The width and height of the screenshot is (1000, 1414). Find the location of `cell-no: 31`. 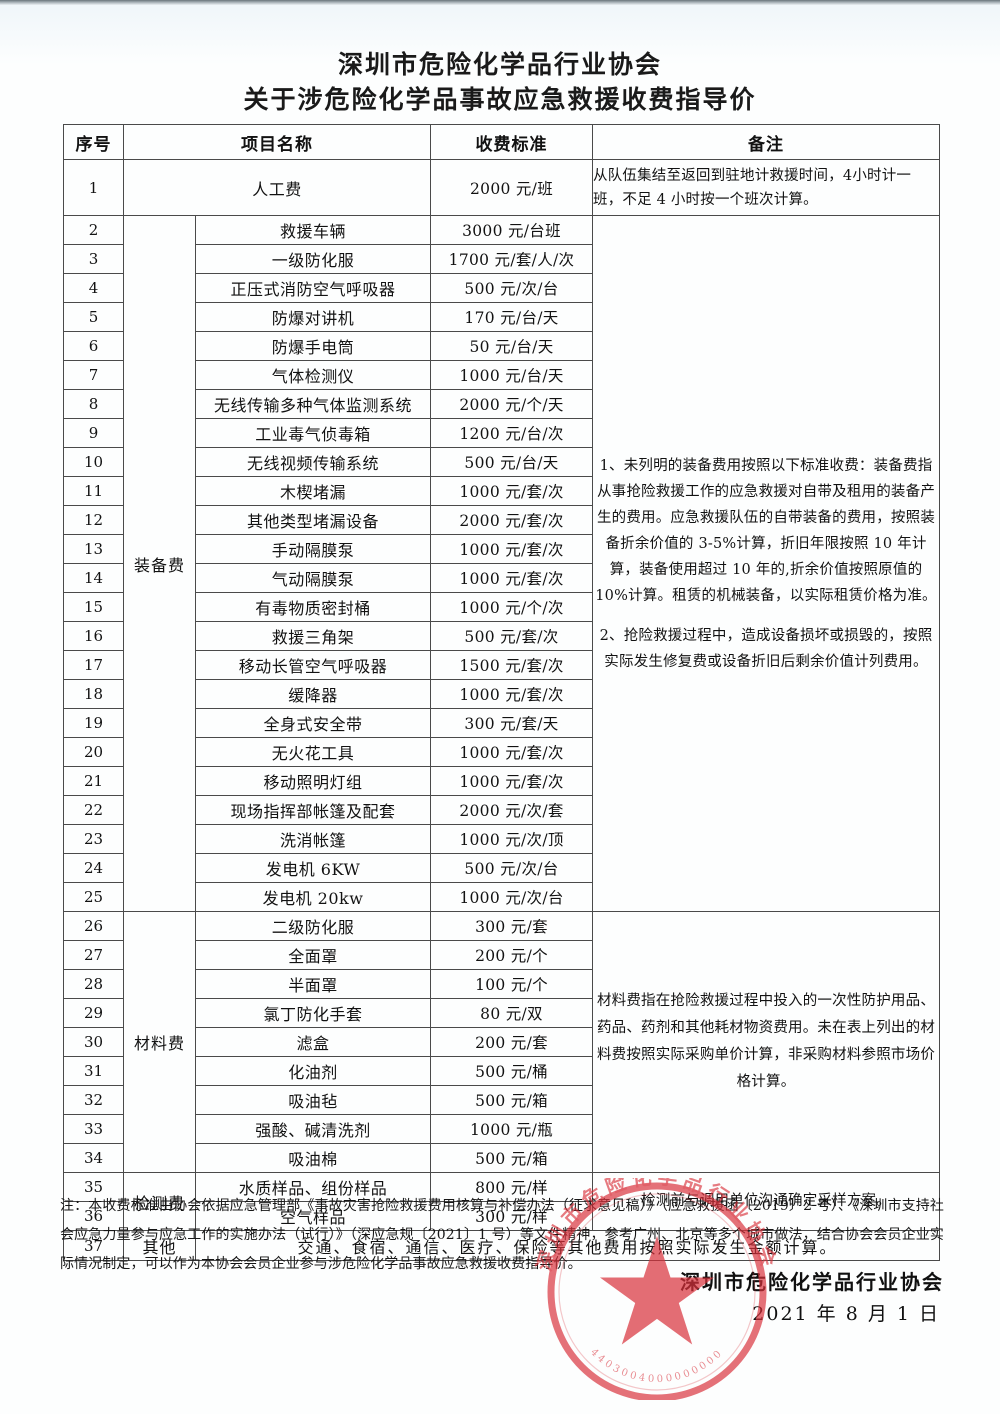

cell-no: 31 is located at coordinates (93, 1071).